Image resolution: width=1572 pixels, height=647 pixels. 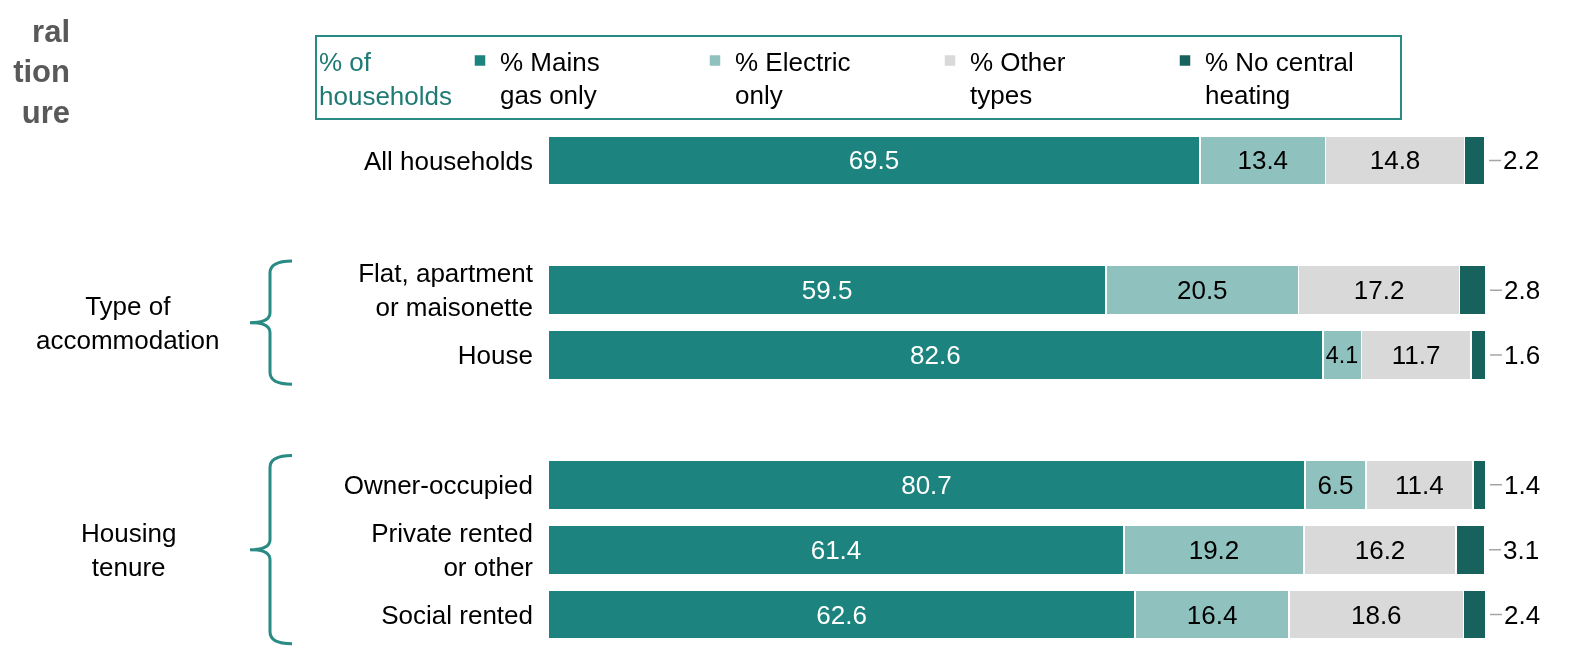 I want to click on text: ral tion ure, so click(x=41, y=72).